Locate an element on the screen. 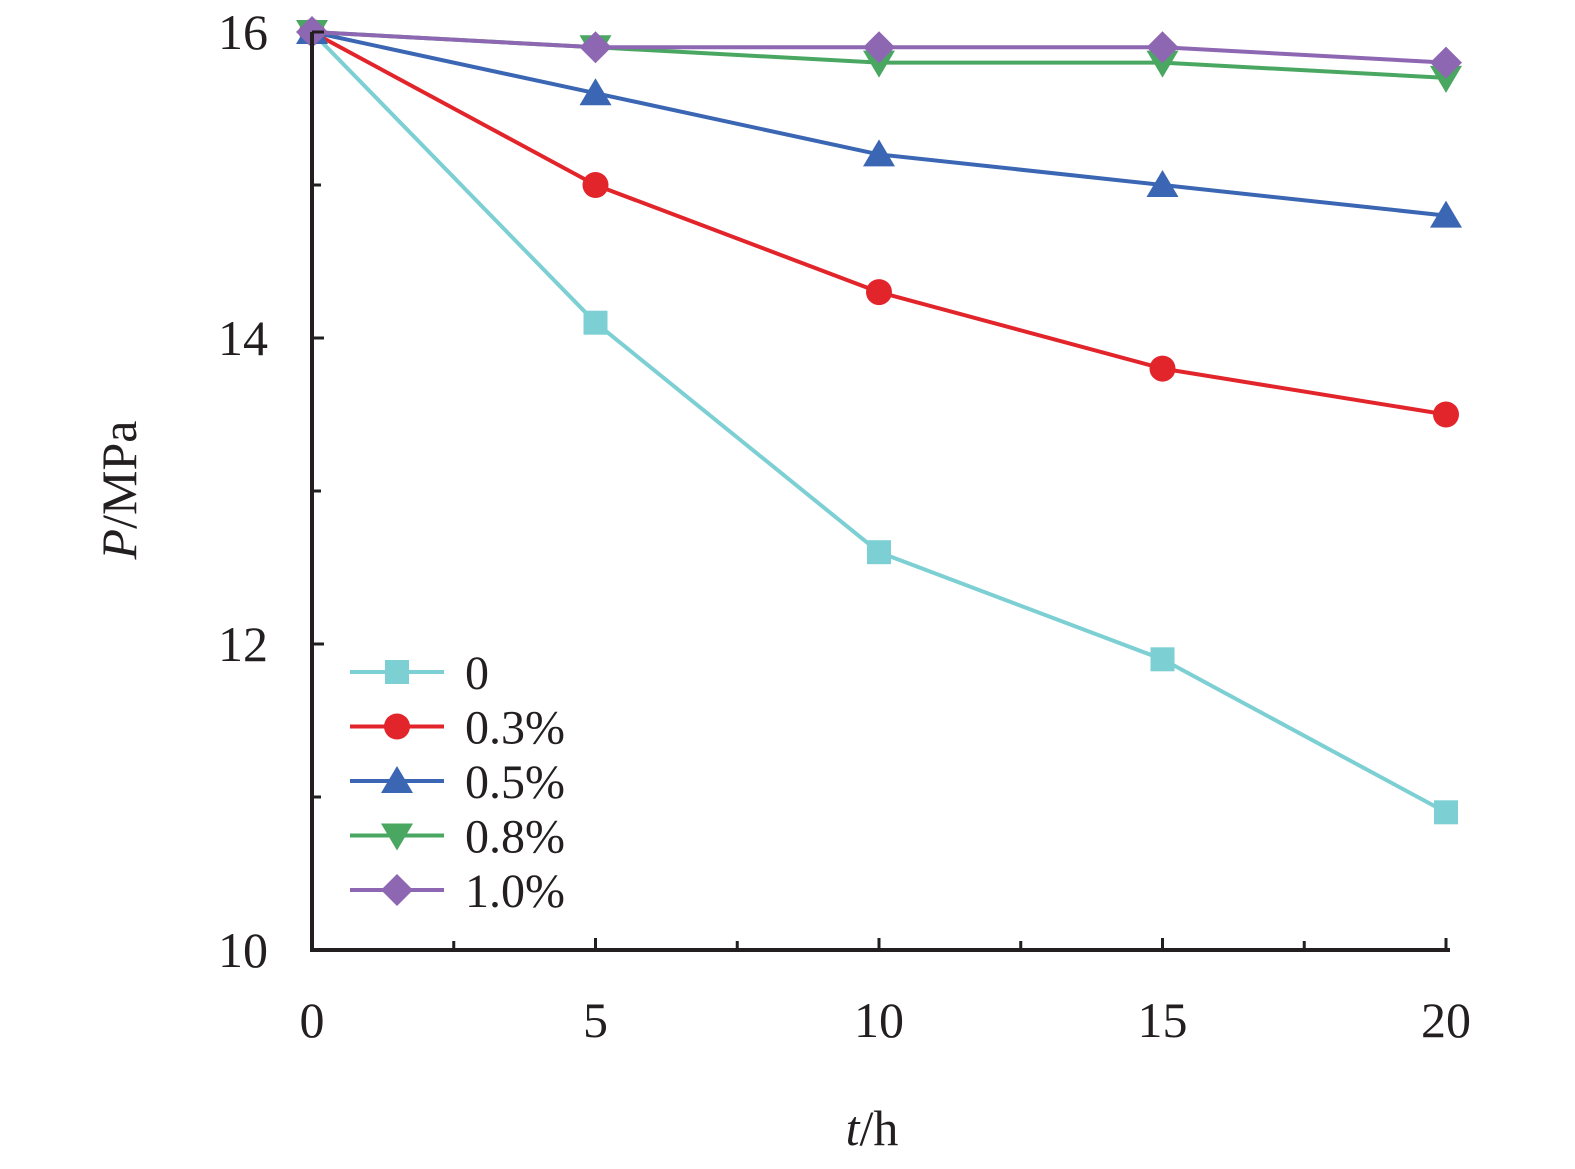 This screenshot has width=1575, height=1169. x-tick-label: 0 is located at coordinates (312, 1020).